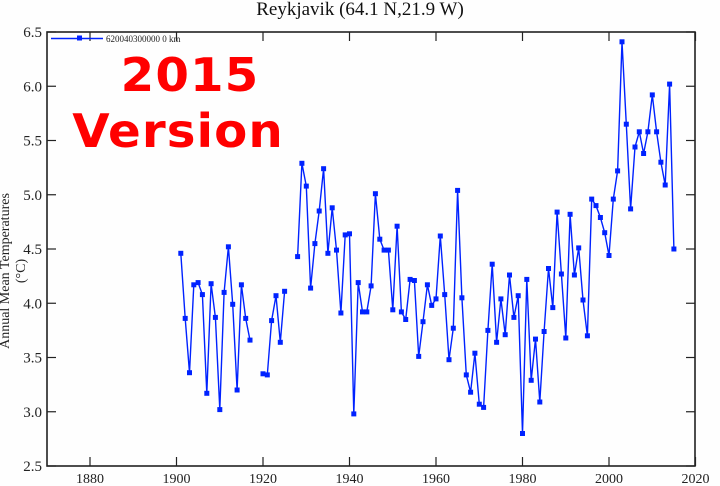  Describe the element at coordinates (263, 479) in the screenshot. I see `x-tick-label: 1920` at that location.